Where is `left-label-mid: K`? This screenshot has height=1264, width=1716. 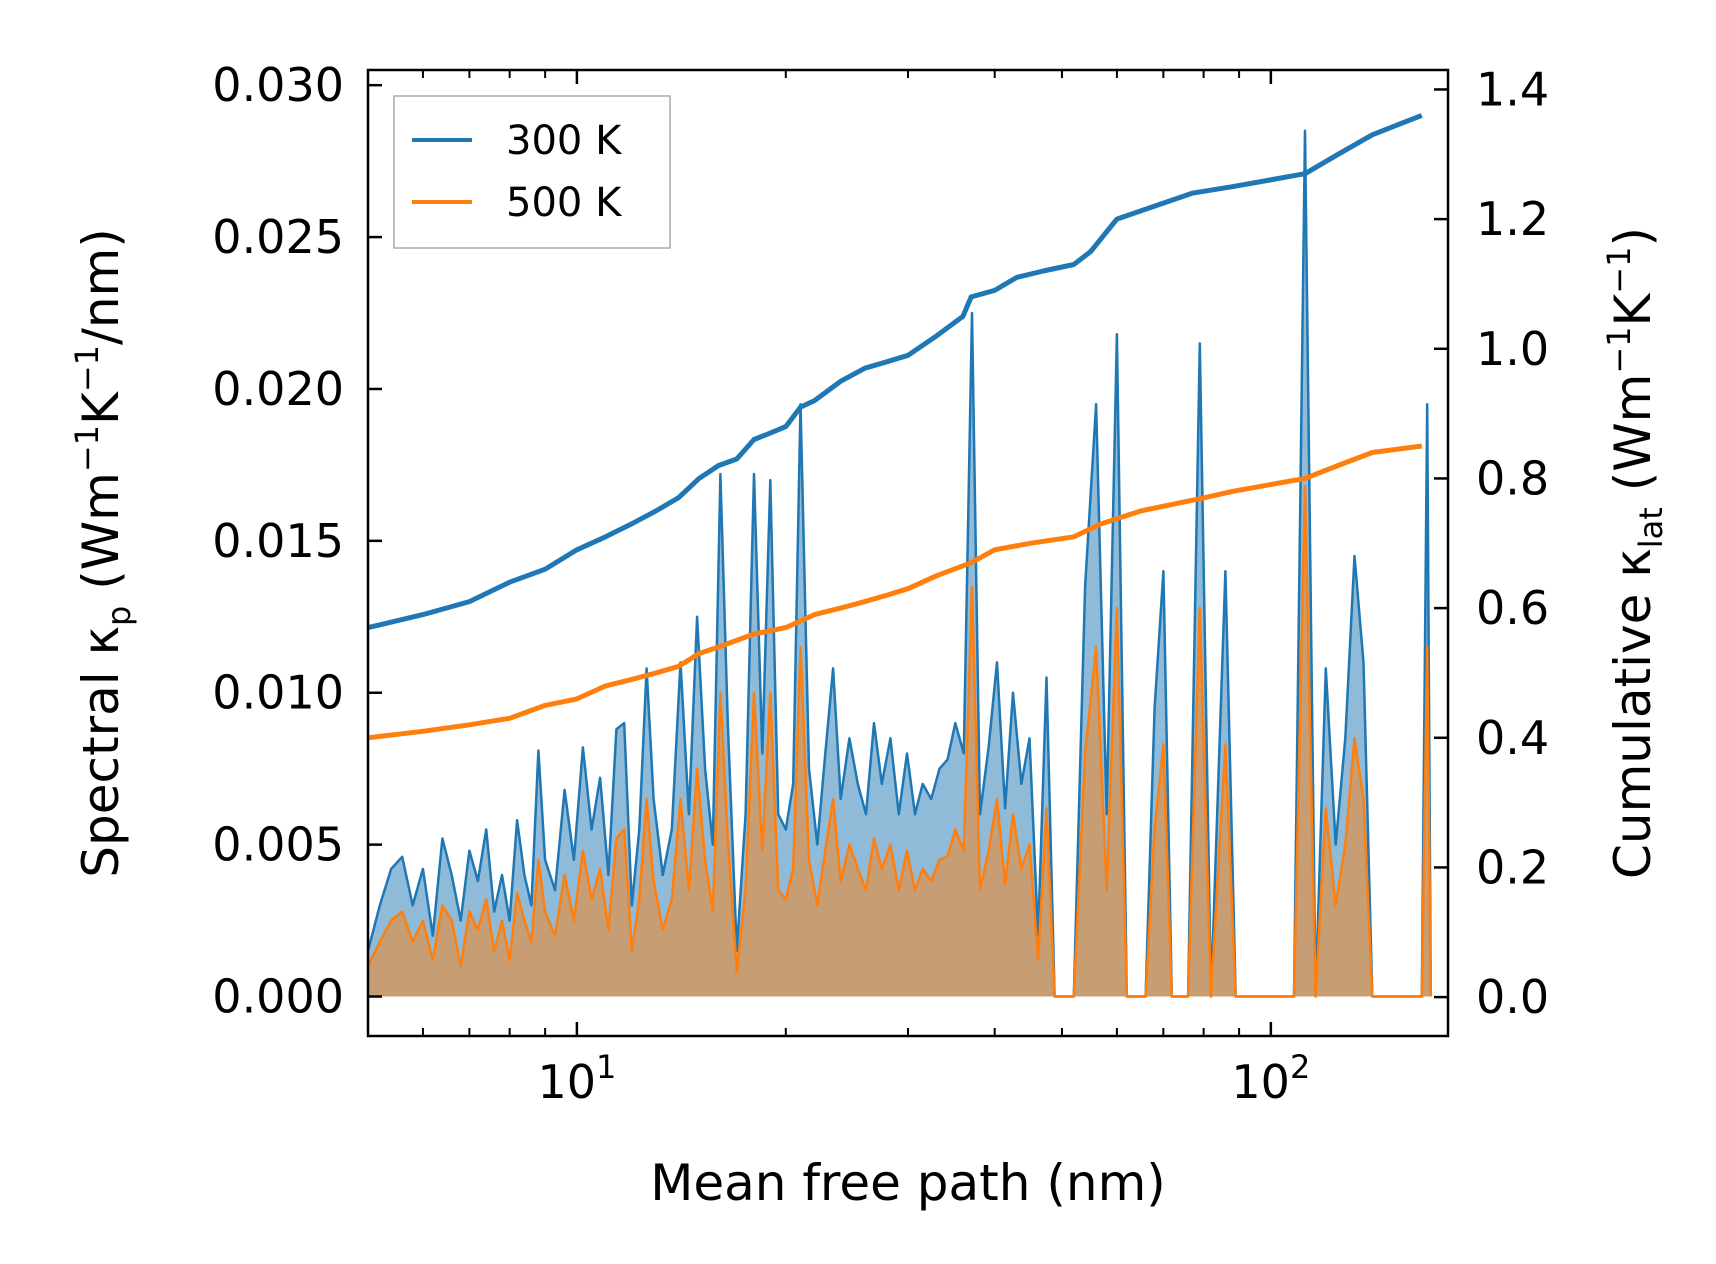
left-label-mid: K is located at coordinates (101, 408).